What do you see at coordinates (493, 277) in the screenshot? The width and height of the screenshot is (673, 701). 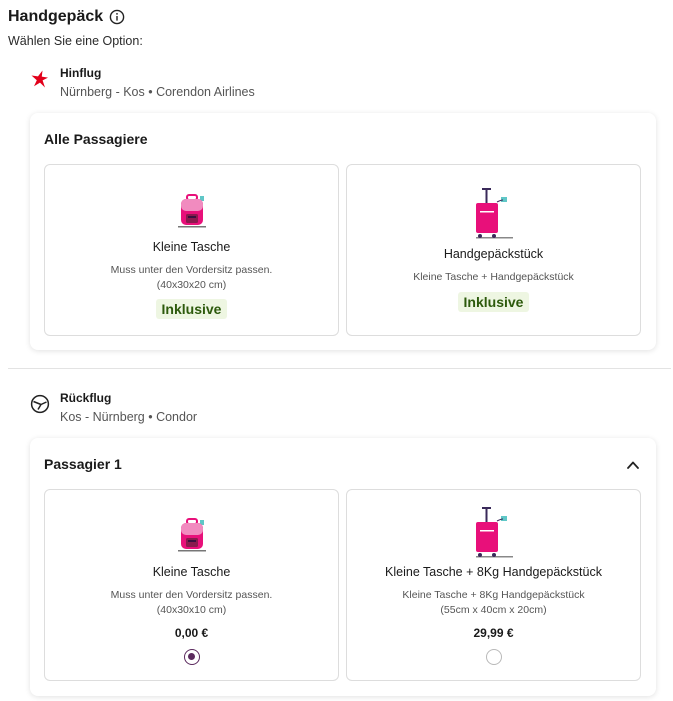 I see `option-description: Kleine Tasche + Handgepäckstück` at bounding box center [493, 277].